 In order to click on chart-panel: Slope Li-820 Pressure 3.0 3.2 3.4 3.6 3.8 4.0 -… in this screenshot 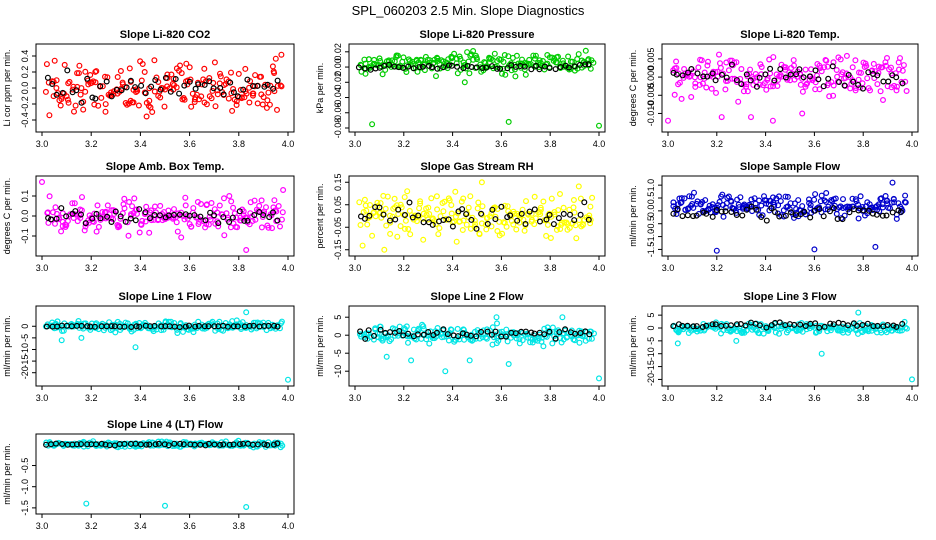, I will do `click(460, 89)`.